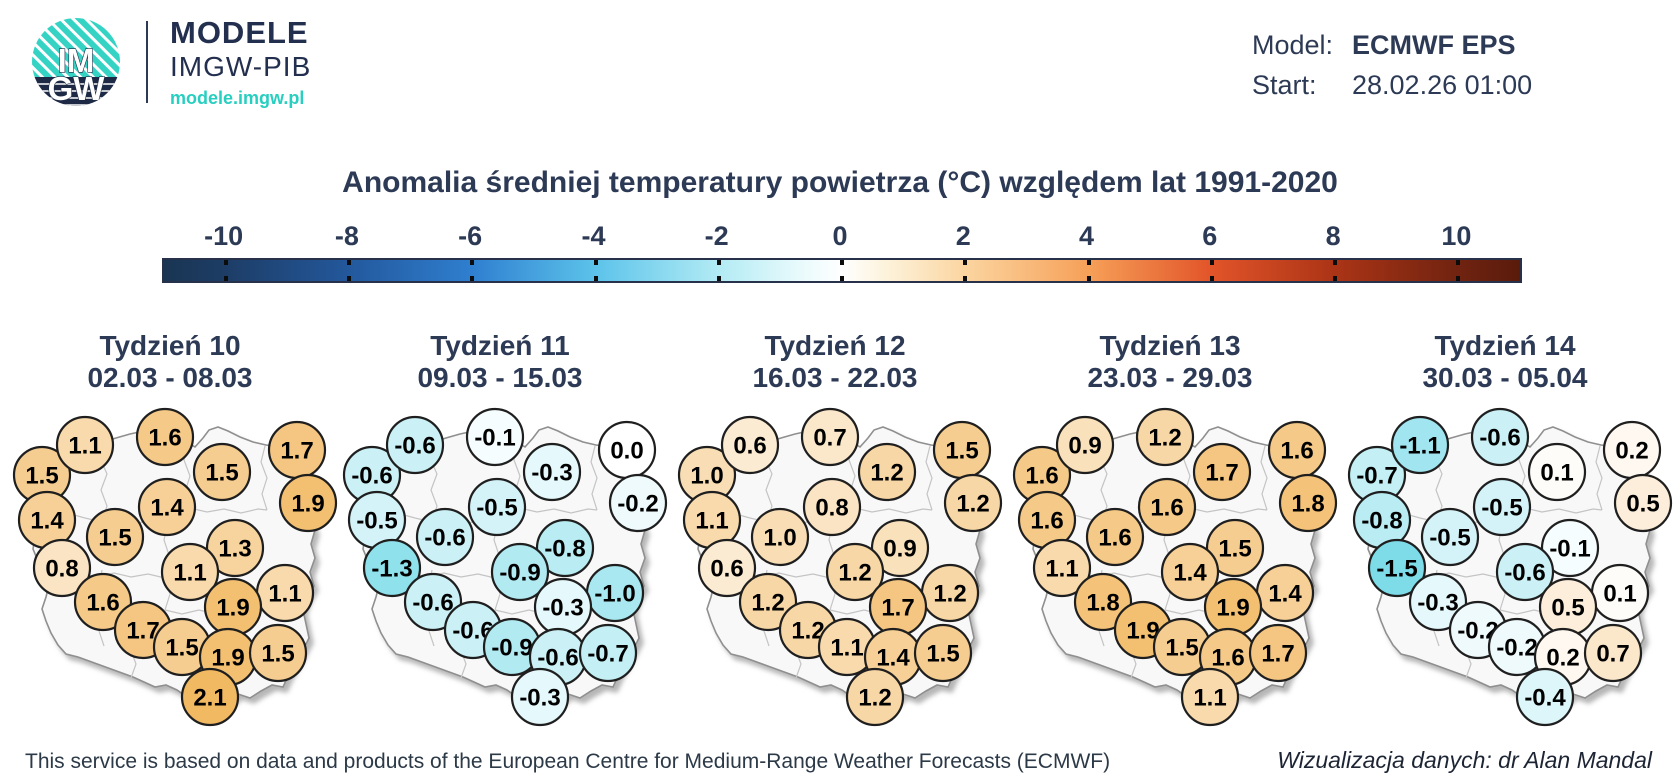  I want to click on start-label: Start:, so click(1284, 85).